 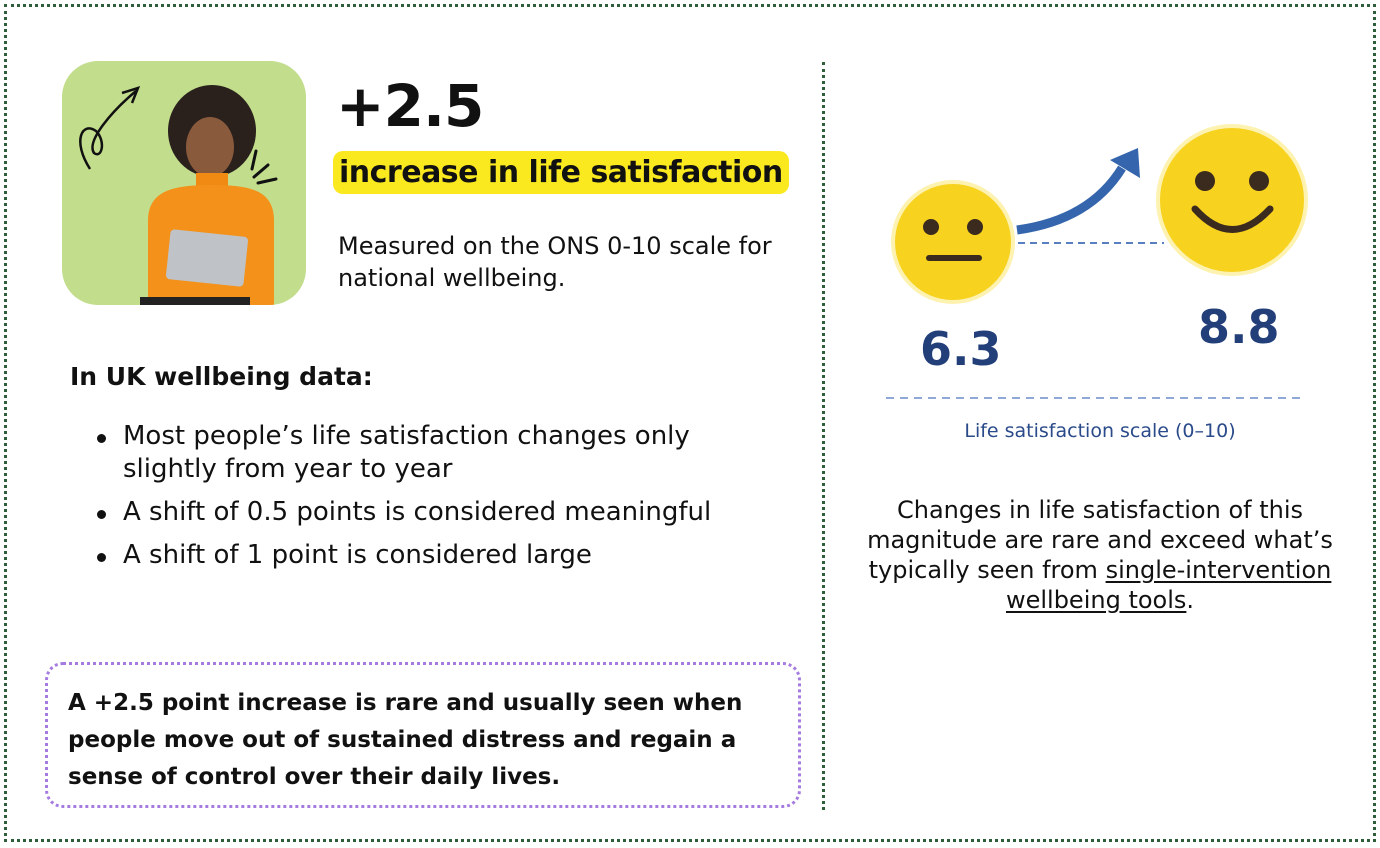 What do you see at coordinates (1190, 600) in the screenshot?
I see `note-text-end: .` at bounding box center [1190, 600].